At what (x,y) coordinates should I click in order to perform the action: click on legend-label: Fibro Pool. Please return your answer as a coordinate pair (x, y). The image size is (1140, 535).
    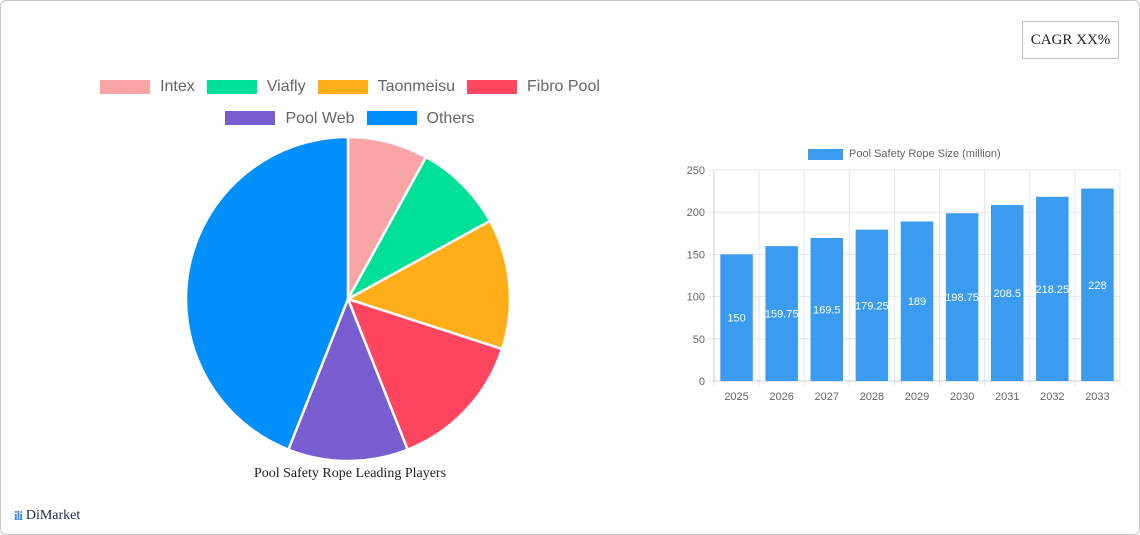
    Looking at the image, I should click on (563, 86).